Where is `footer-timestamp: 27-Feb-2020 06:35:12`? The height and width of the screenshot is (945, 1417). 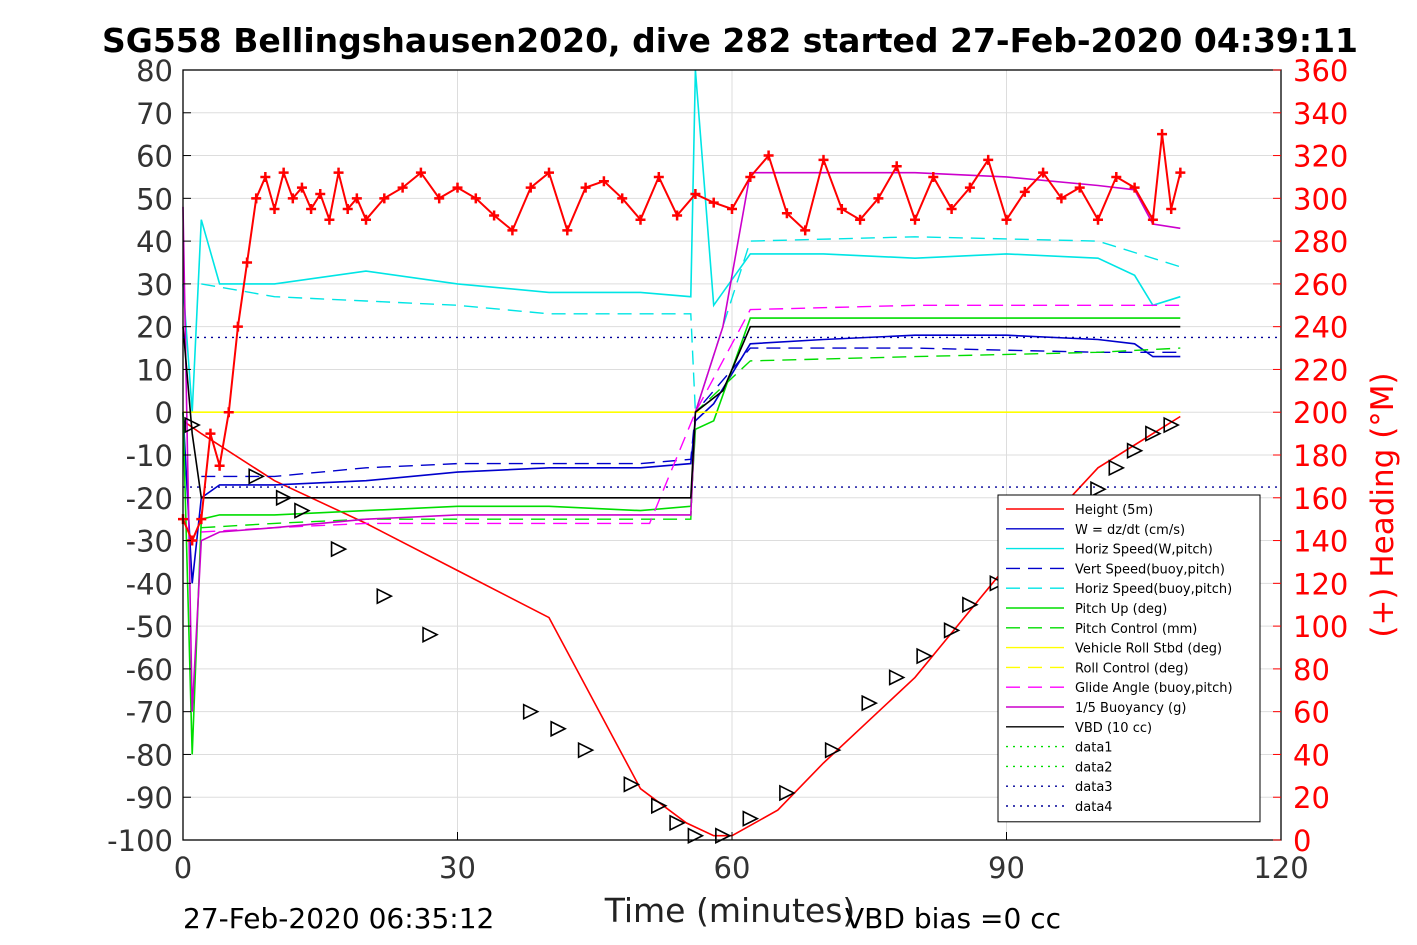 footer-timestamp: 27-Feb-2020 06:35:12 is located at coordinates (338, 918).